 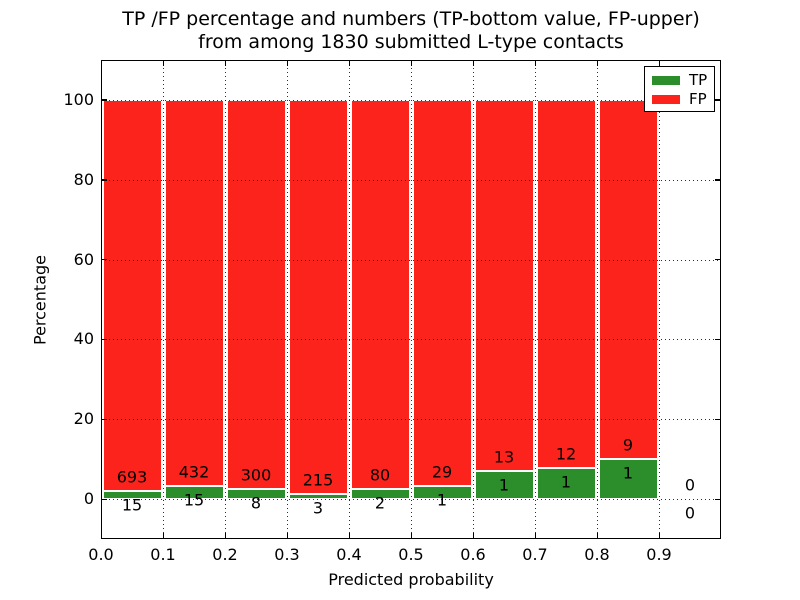 What do you see at coordinates (380, 503) in the screenshot?
I see `tp-count-label: 2` at bounding box center [380, 503].